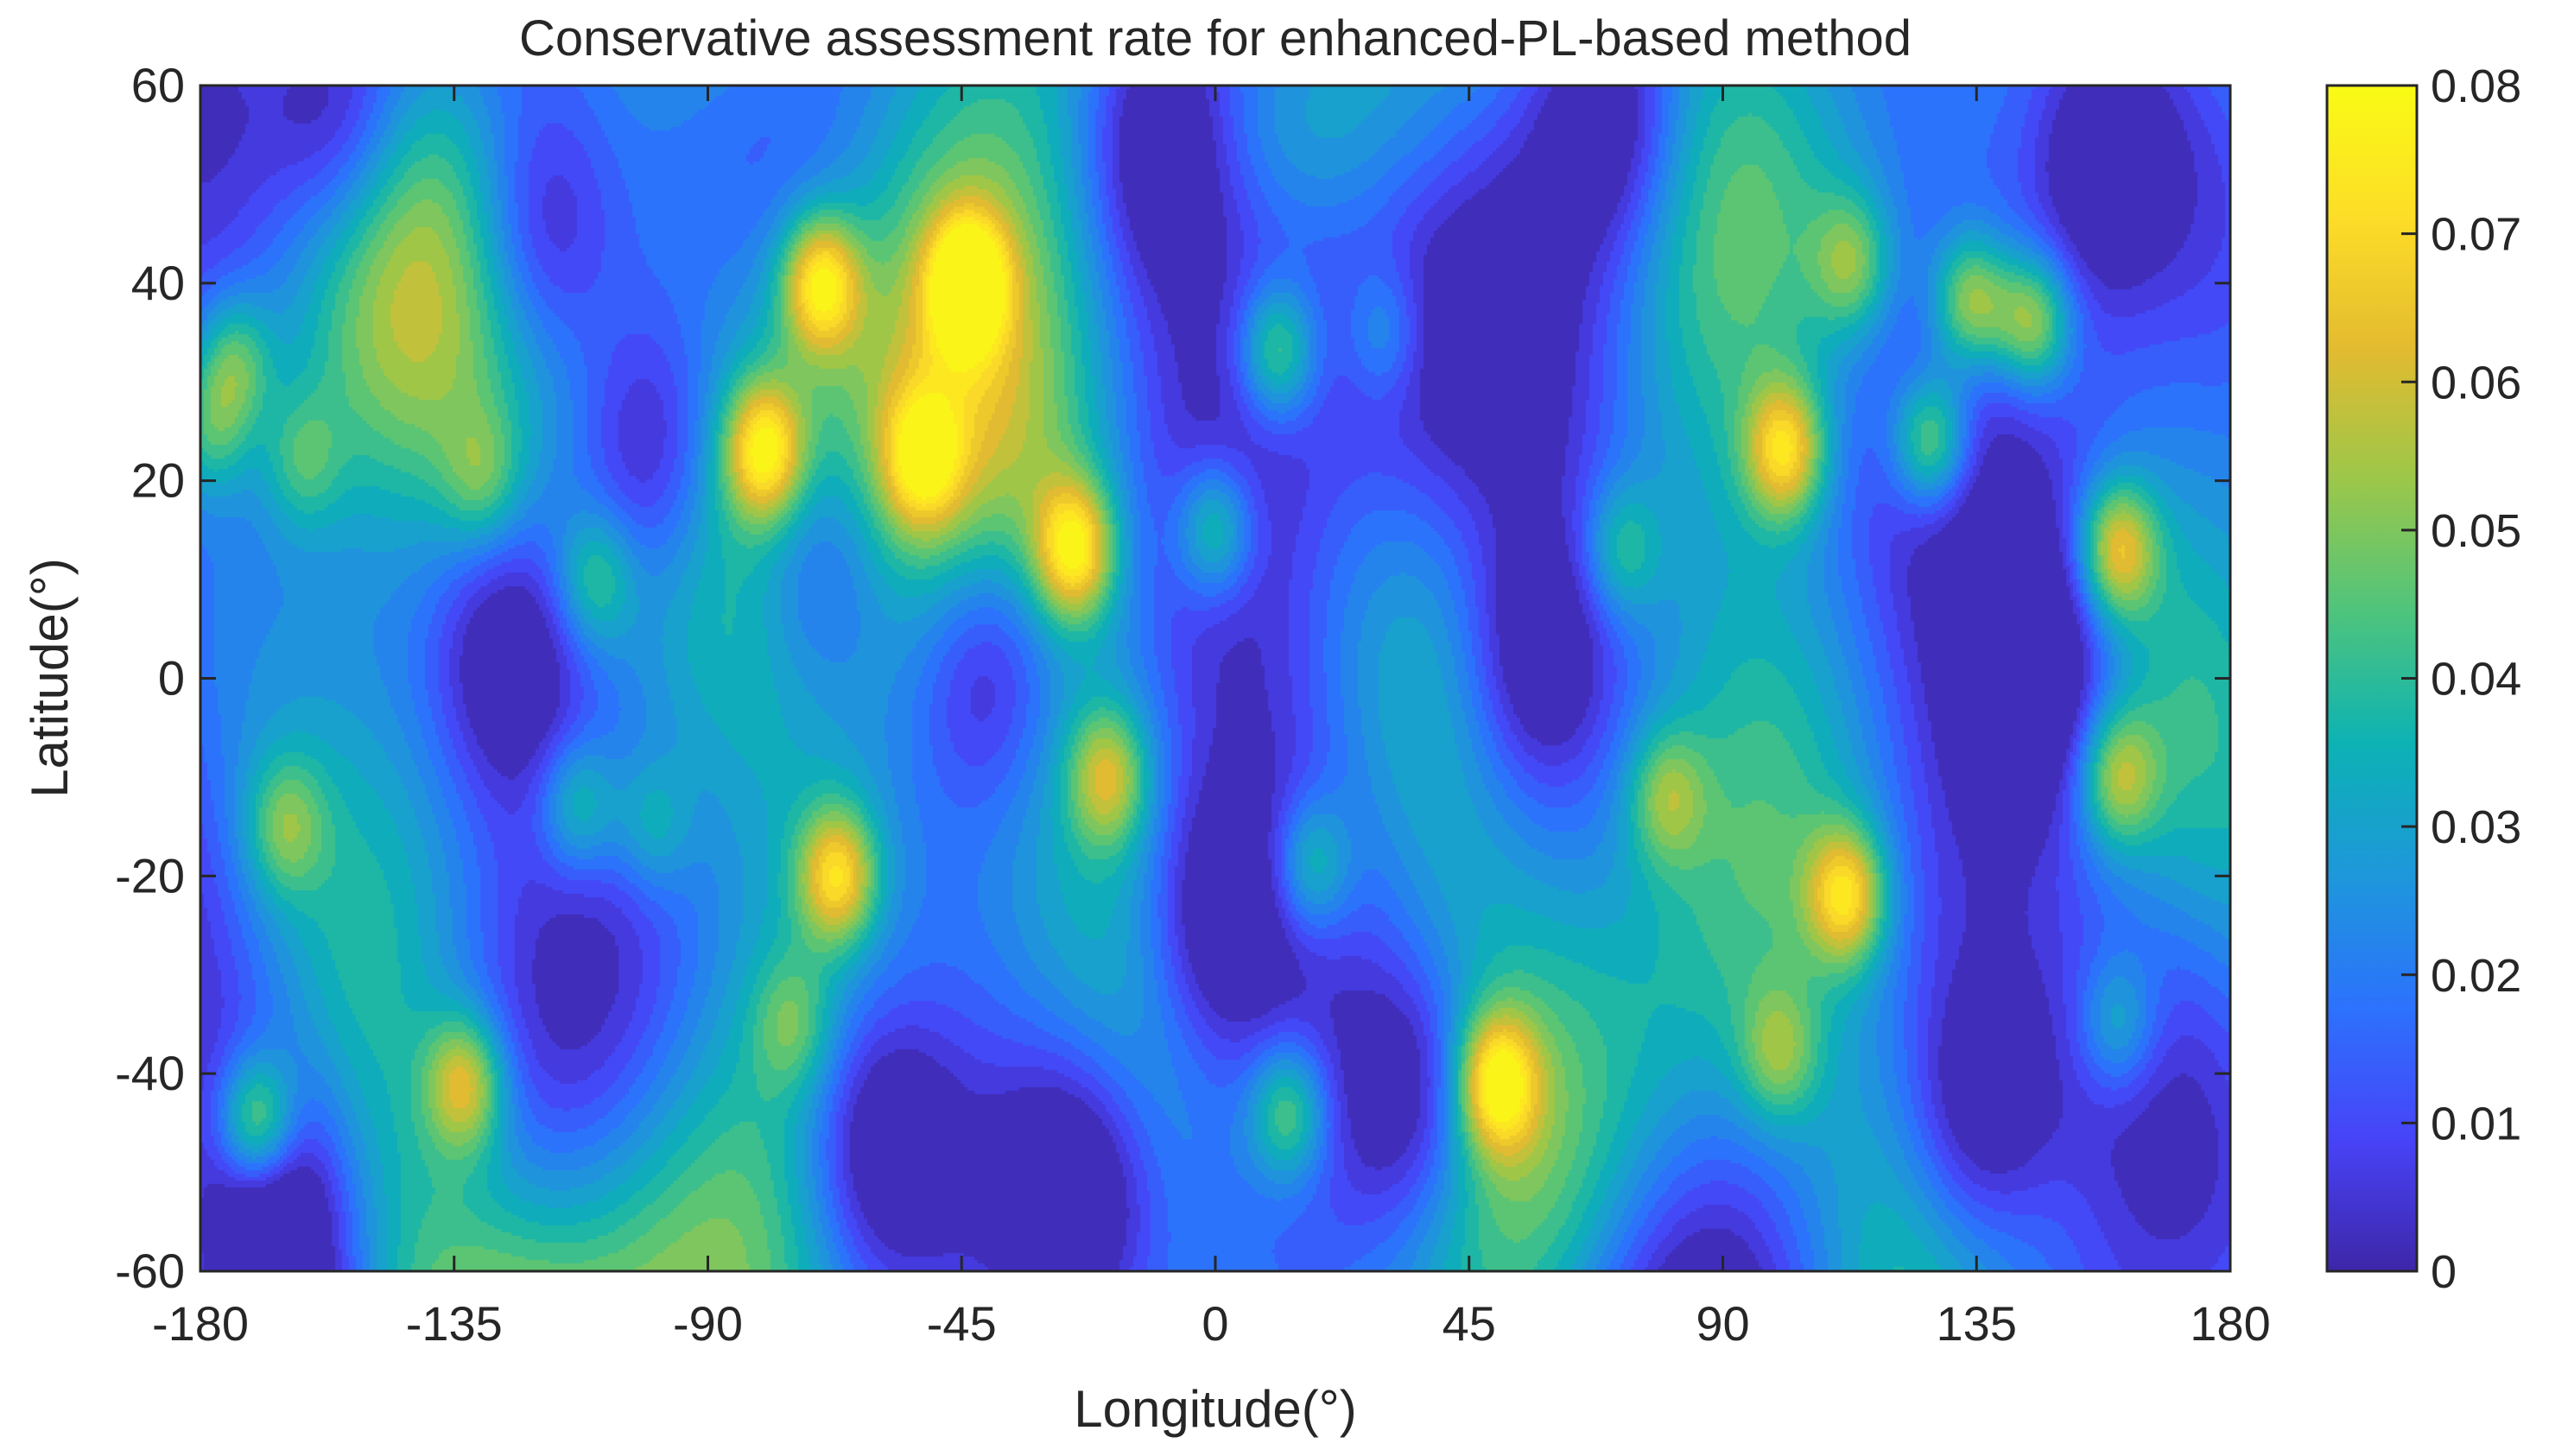 This screenshot has width=2549, height=1456. I want to click on x-tick-label: 90, so click(1722, 1323).